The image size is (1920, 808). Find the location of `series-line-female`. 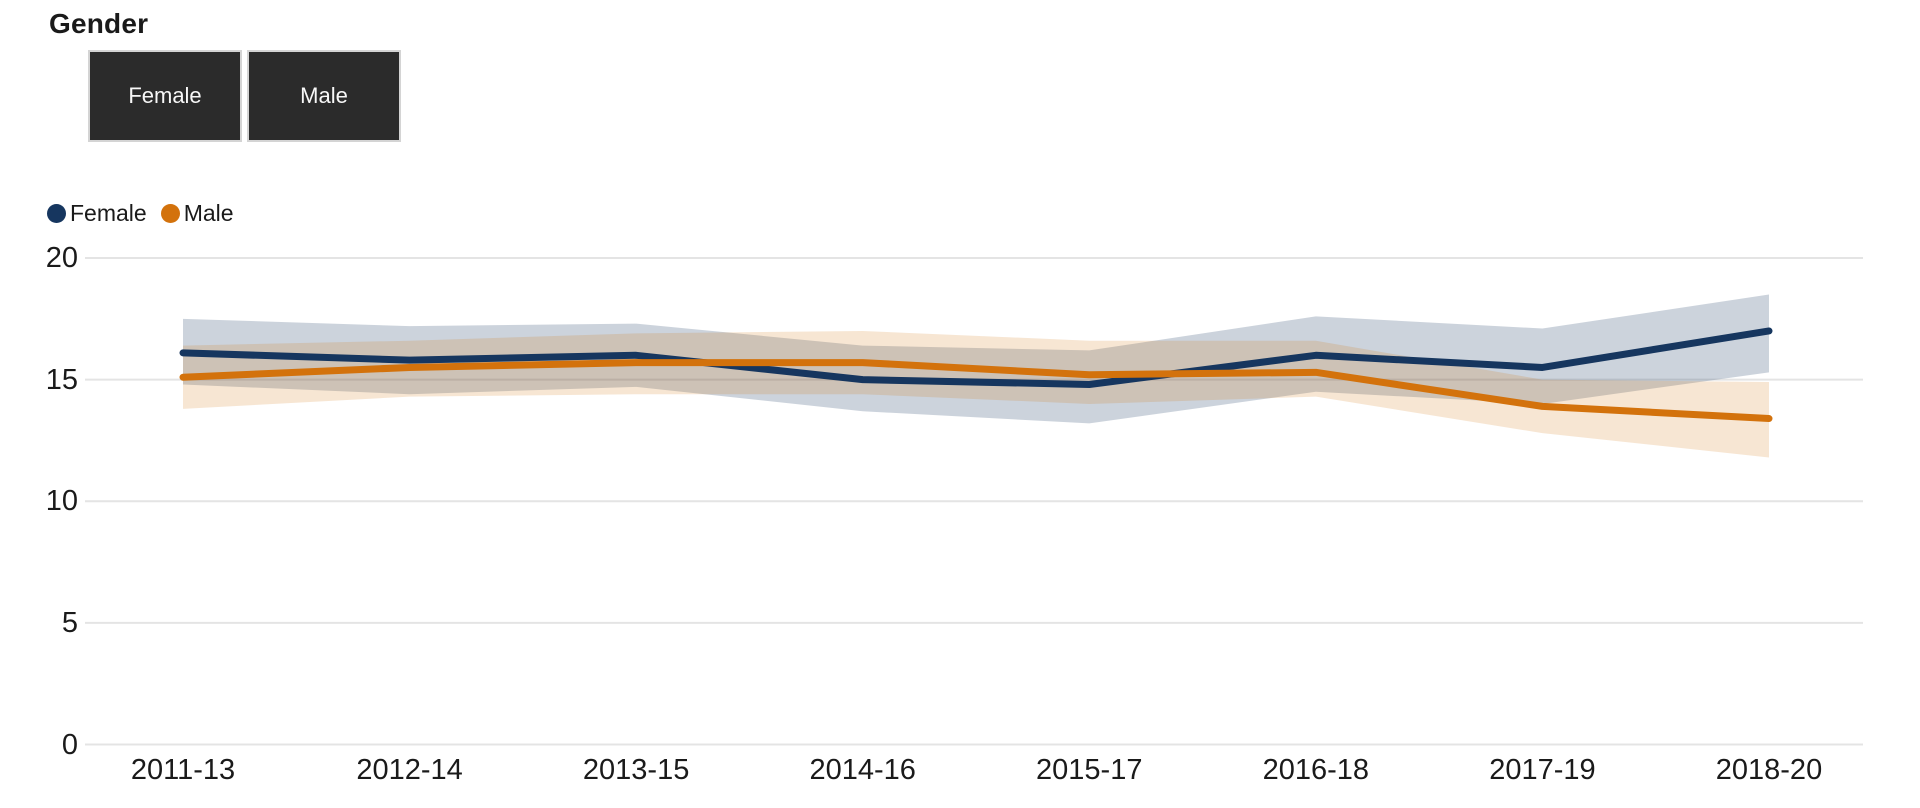

series-line-female is located at coordinates (976, 357).